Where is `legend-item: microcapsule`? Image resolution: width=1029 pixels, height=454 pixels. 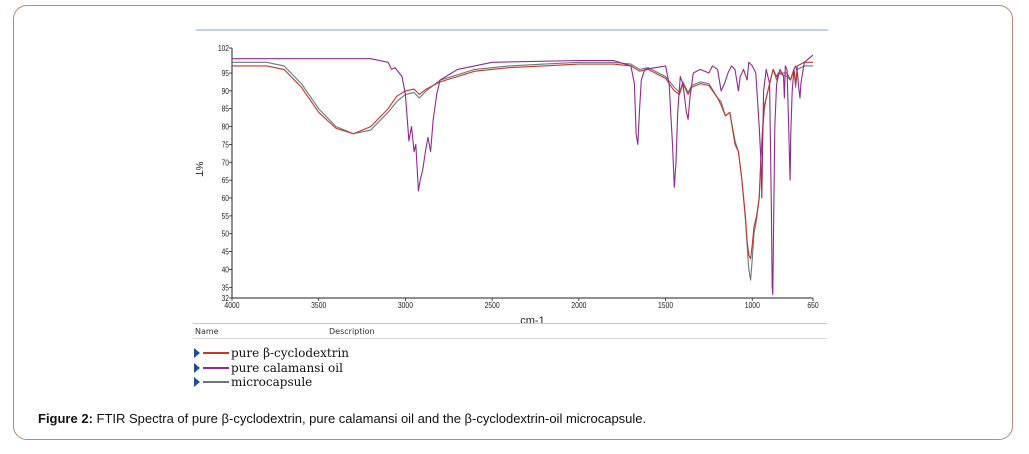
legend-item: microcapsule is located at coordinates (271, 382).